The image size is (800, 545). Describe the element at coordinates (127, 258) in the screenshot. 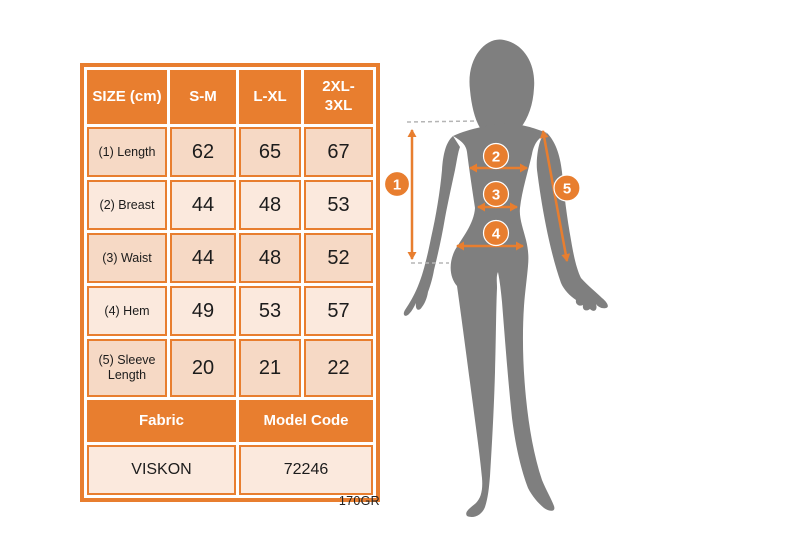

I see `row-label-waist: (3) Waist` at that location.